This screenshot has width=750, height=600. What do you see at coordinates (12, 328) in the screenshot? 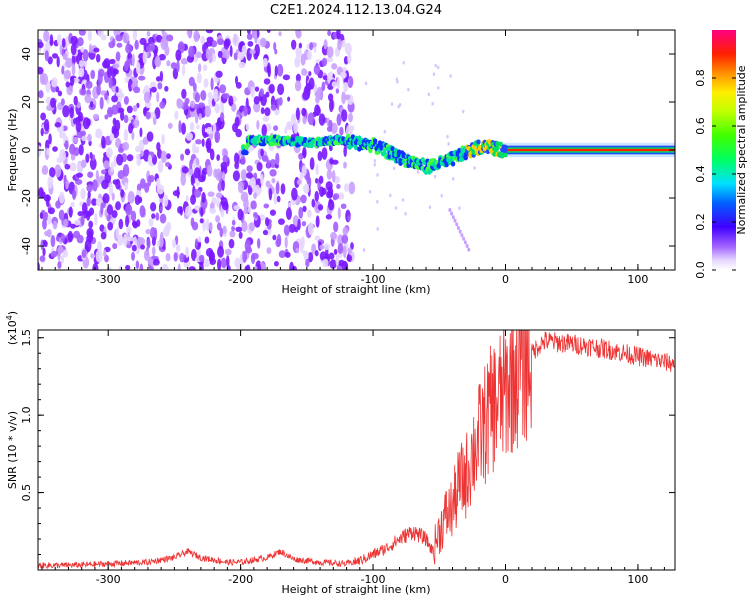
I see `snr-y-scale: (x104)` at bounding box center [12, 328].